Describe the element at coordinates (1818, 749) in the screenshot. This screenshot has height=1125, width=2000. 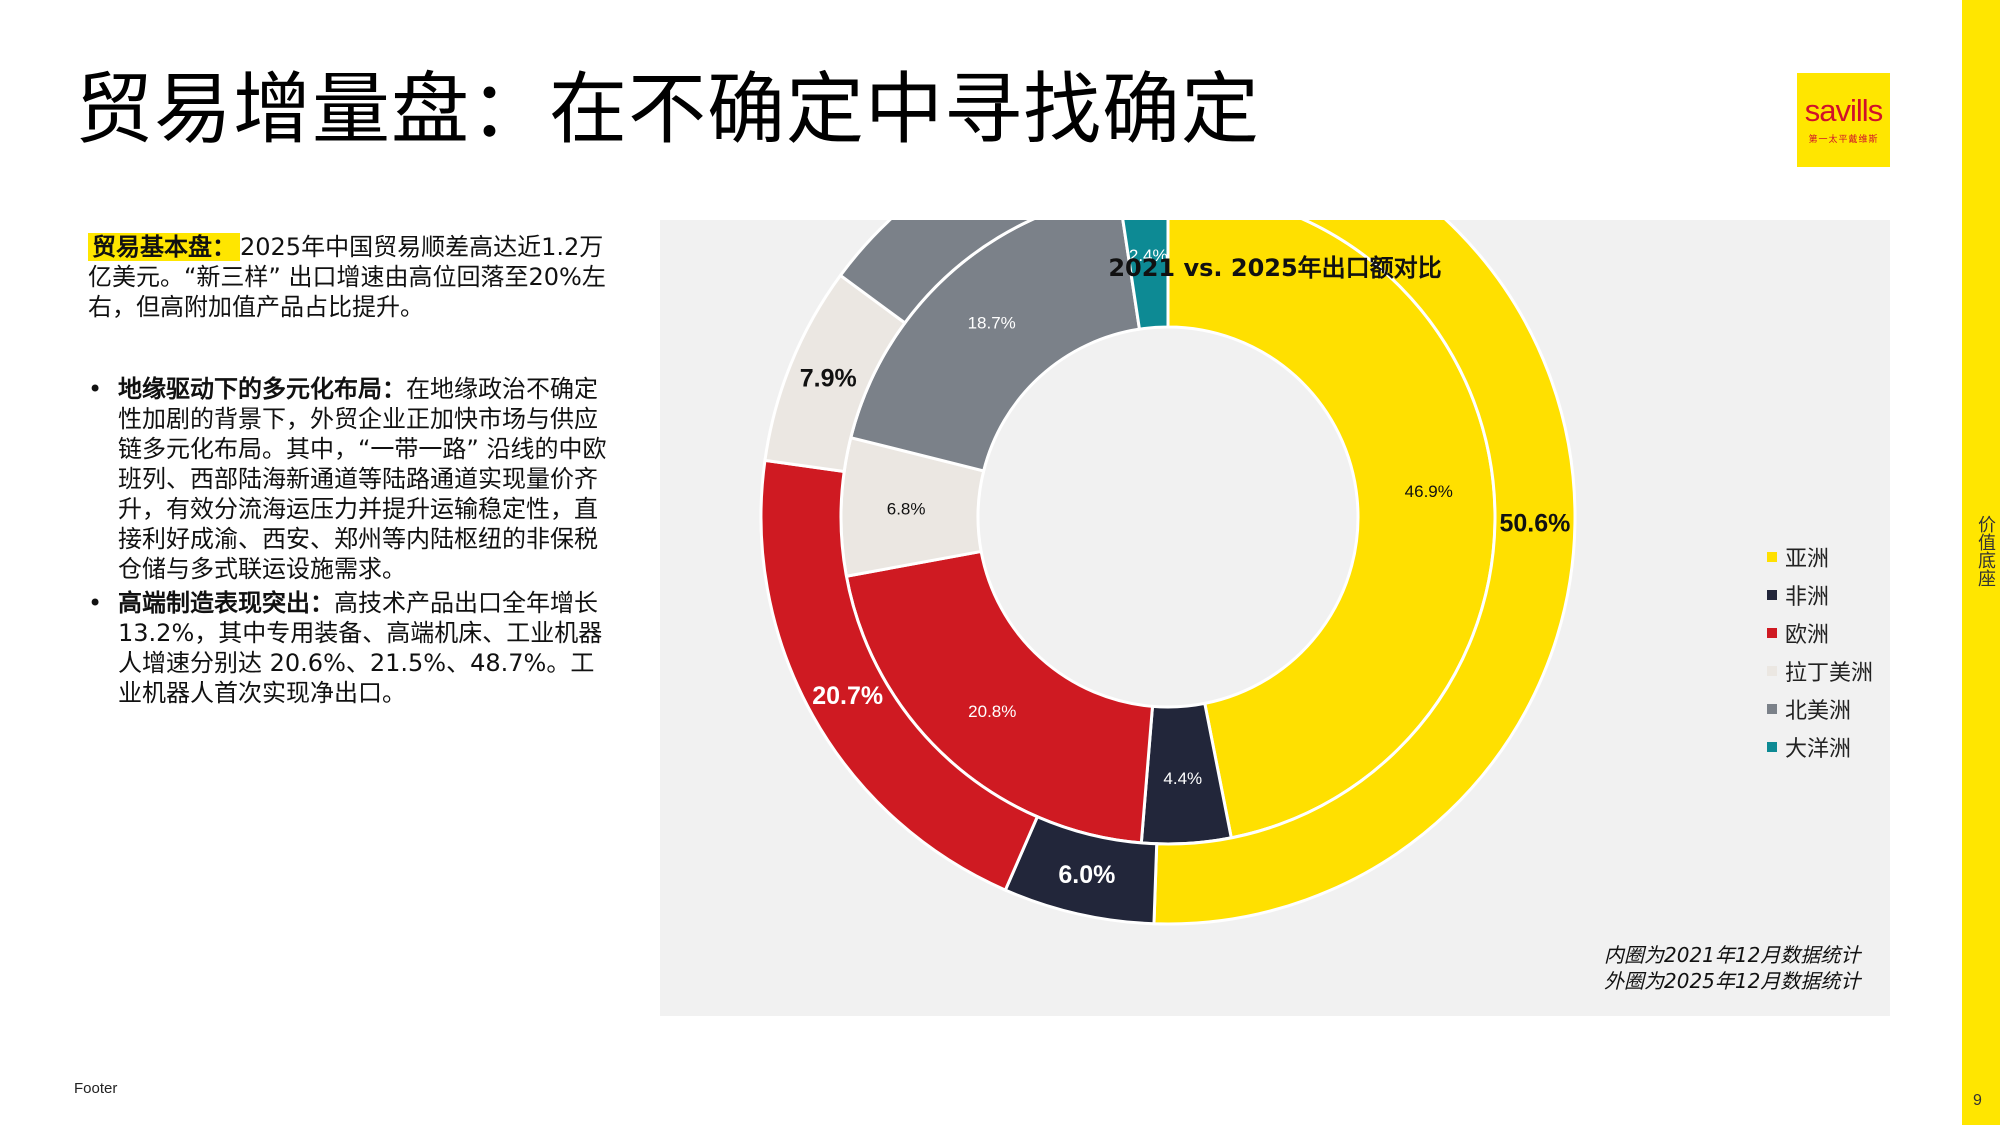
I see `legend-label: 大洋洲` at that location.